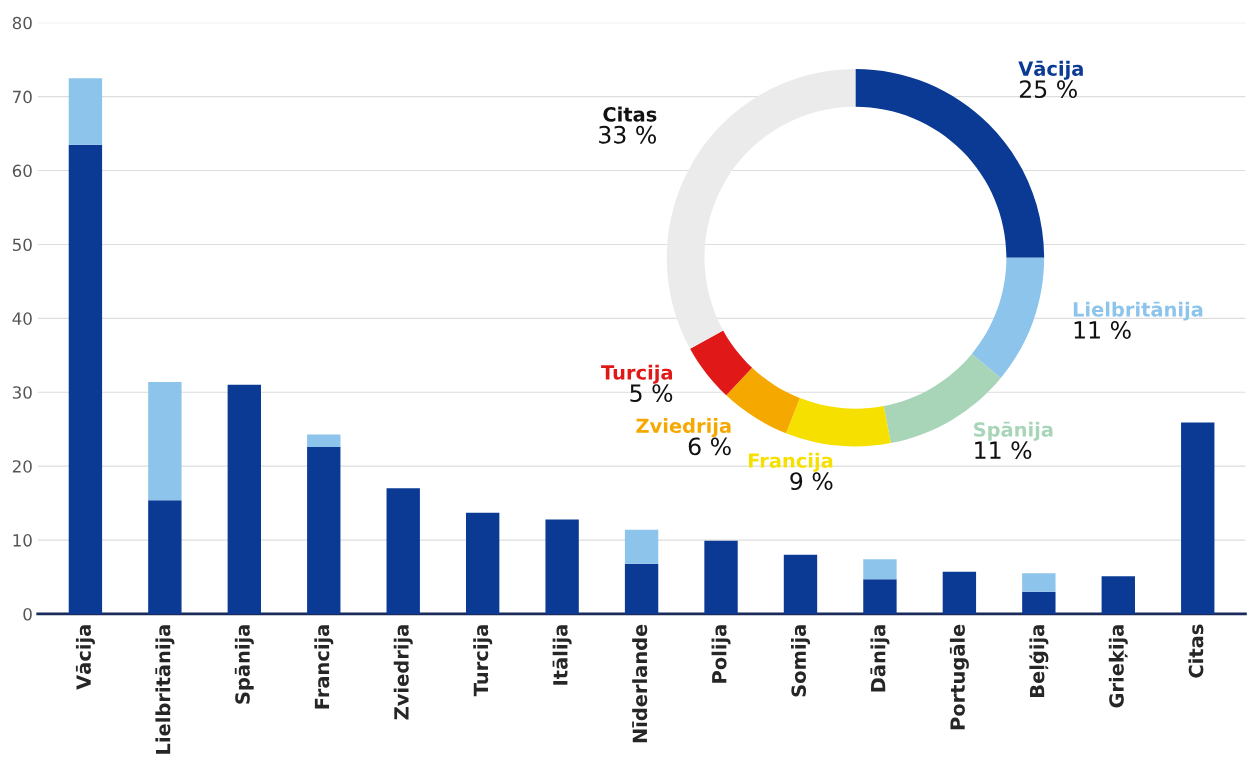 The height and width of the screenshot is (758, 1258). Describe the element at coordinates (721, 654) in the screenshot. I see `x-tick-label: Polija` at that location.